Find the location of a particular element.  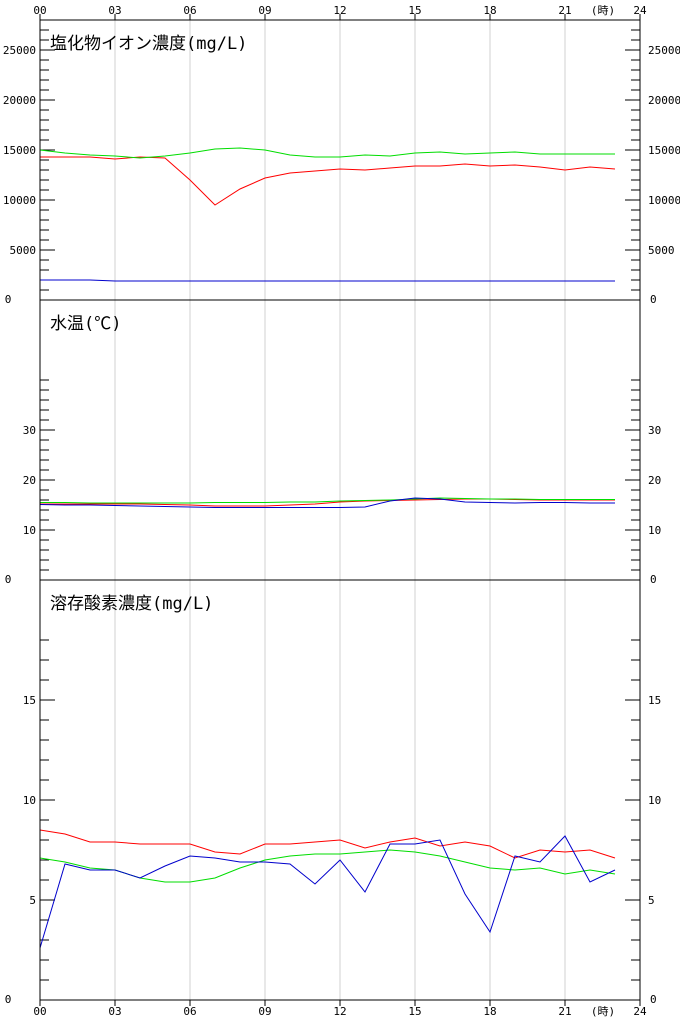

panel-title: 水温(℃) is located at coordinates (85, 324).